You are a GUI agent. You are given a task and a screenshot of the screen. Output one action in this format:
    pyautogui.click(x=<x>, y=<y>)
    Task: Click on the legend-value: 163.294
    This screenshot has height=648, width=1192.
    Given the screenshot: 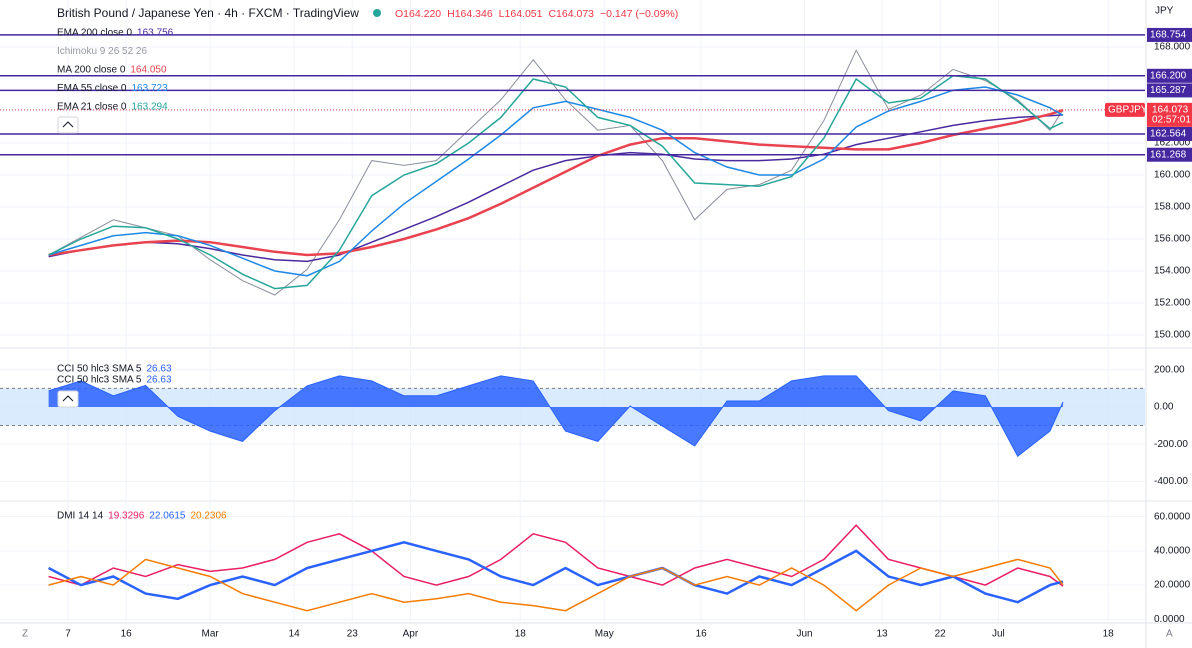 What is the action you would take?
    pyautogui.click(x=149, y=107)
    